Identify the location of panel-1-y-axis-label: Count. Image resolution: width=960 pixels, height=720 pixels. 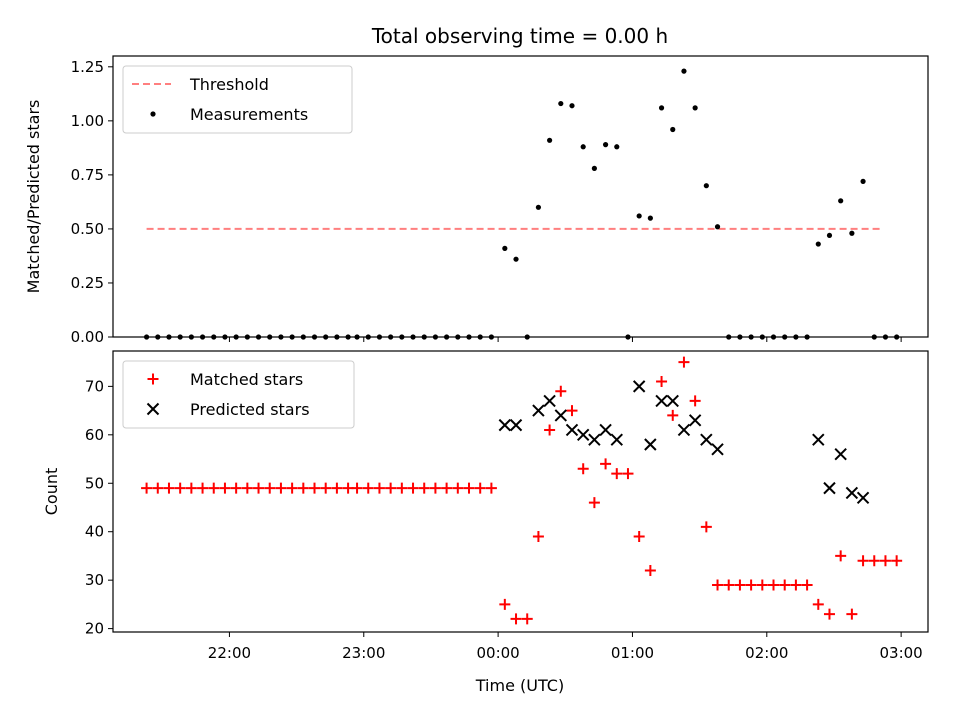
(51, 492).